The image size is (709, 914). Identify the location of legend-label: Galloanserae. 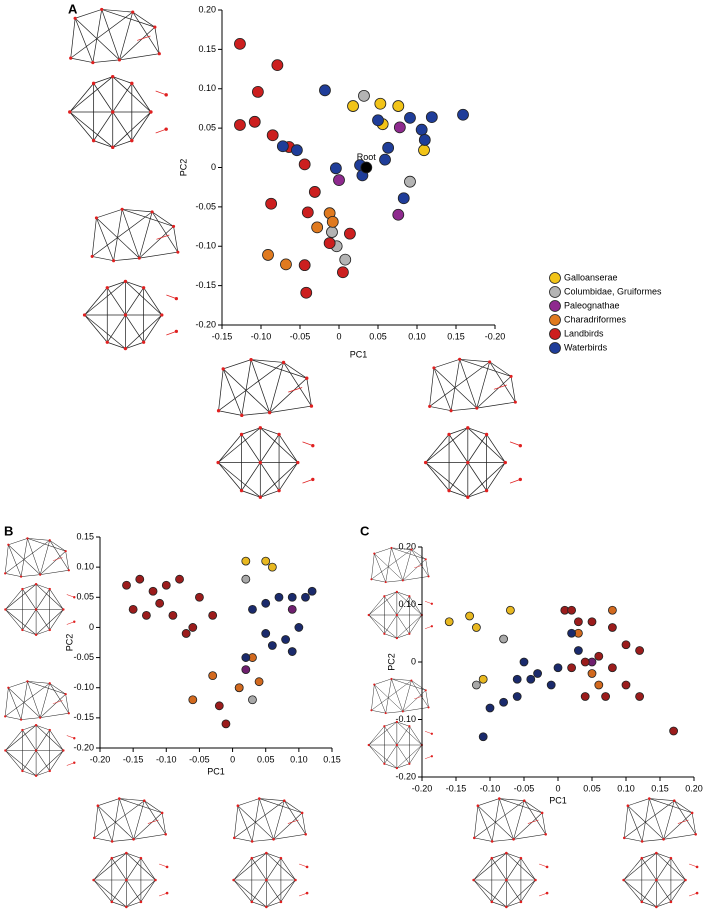
(591, 277).